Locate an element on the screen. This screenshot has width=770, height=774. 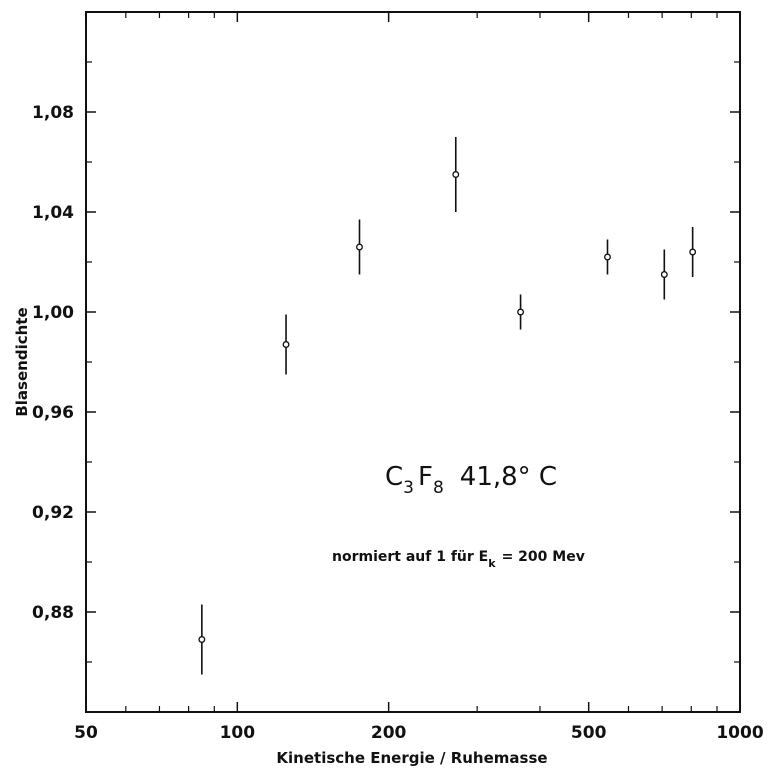
substance-c: C is located at coordinates (394, 477).